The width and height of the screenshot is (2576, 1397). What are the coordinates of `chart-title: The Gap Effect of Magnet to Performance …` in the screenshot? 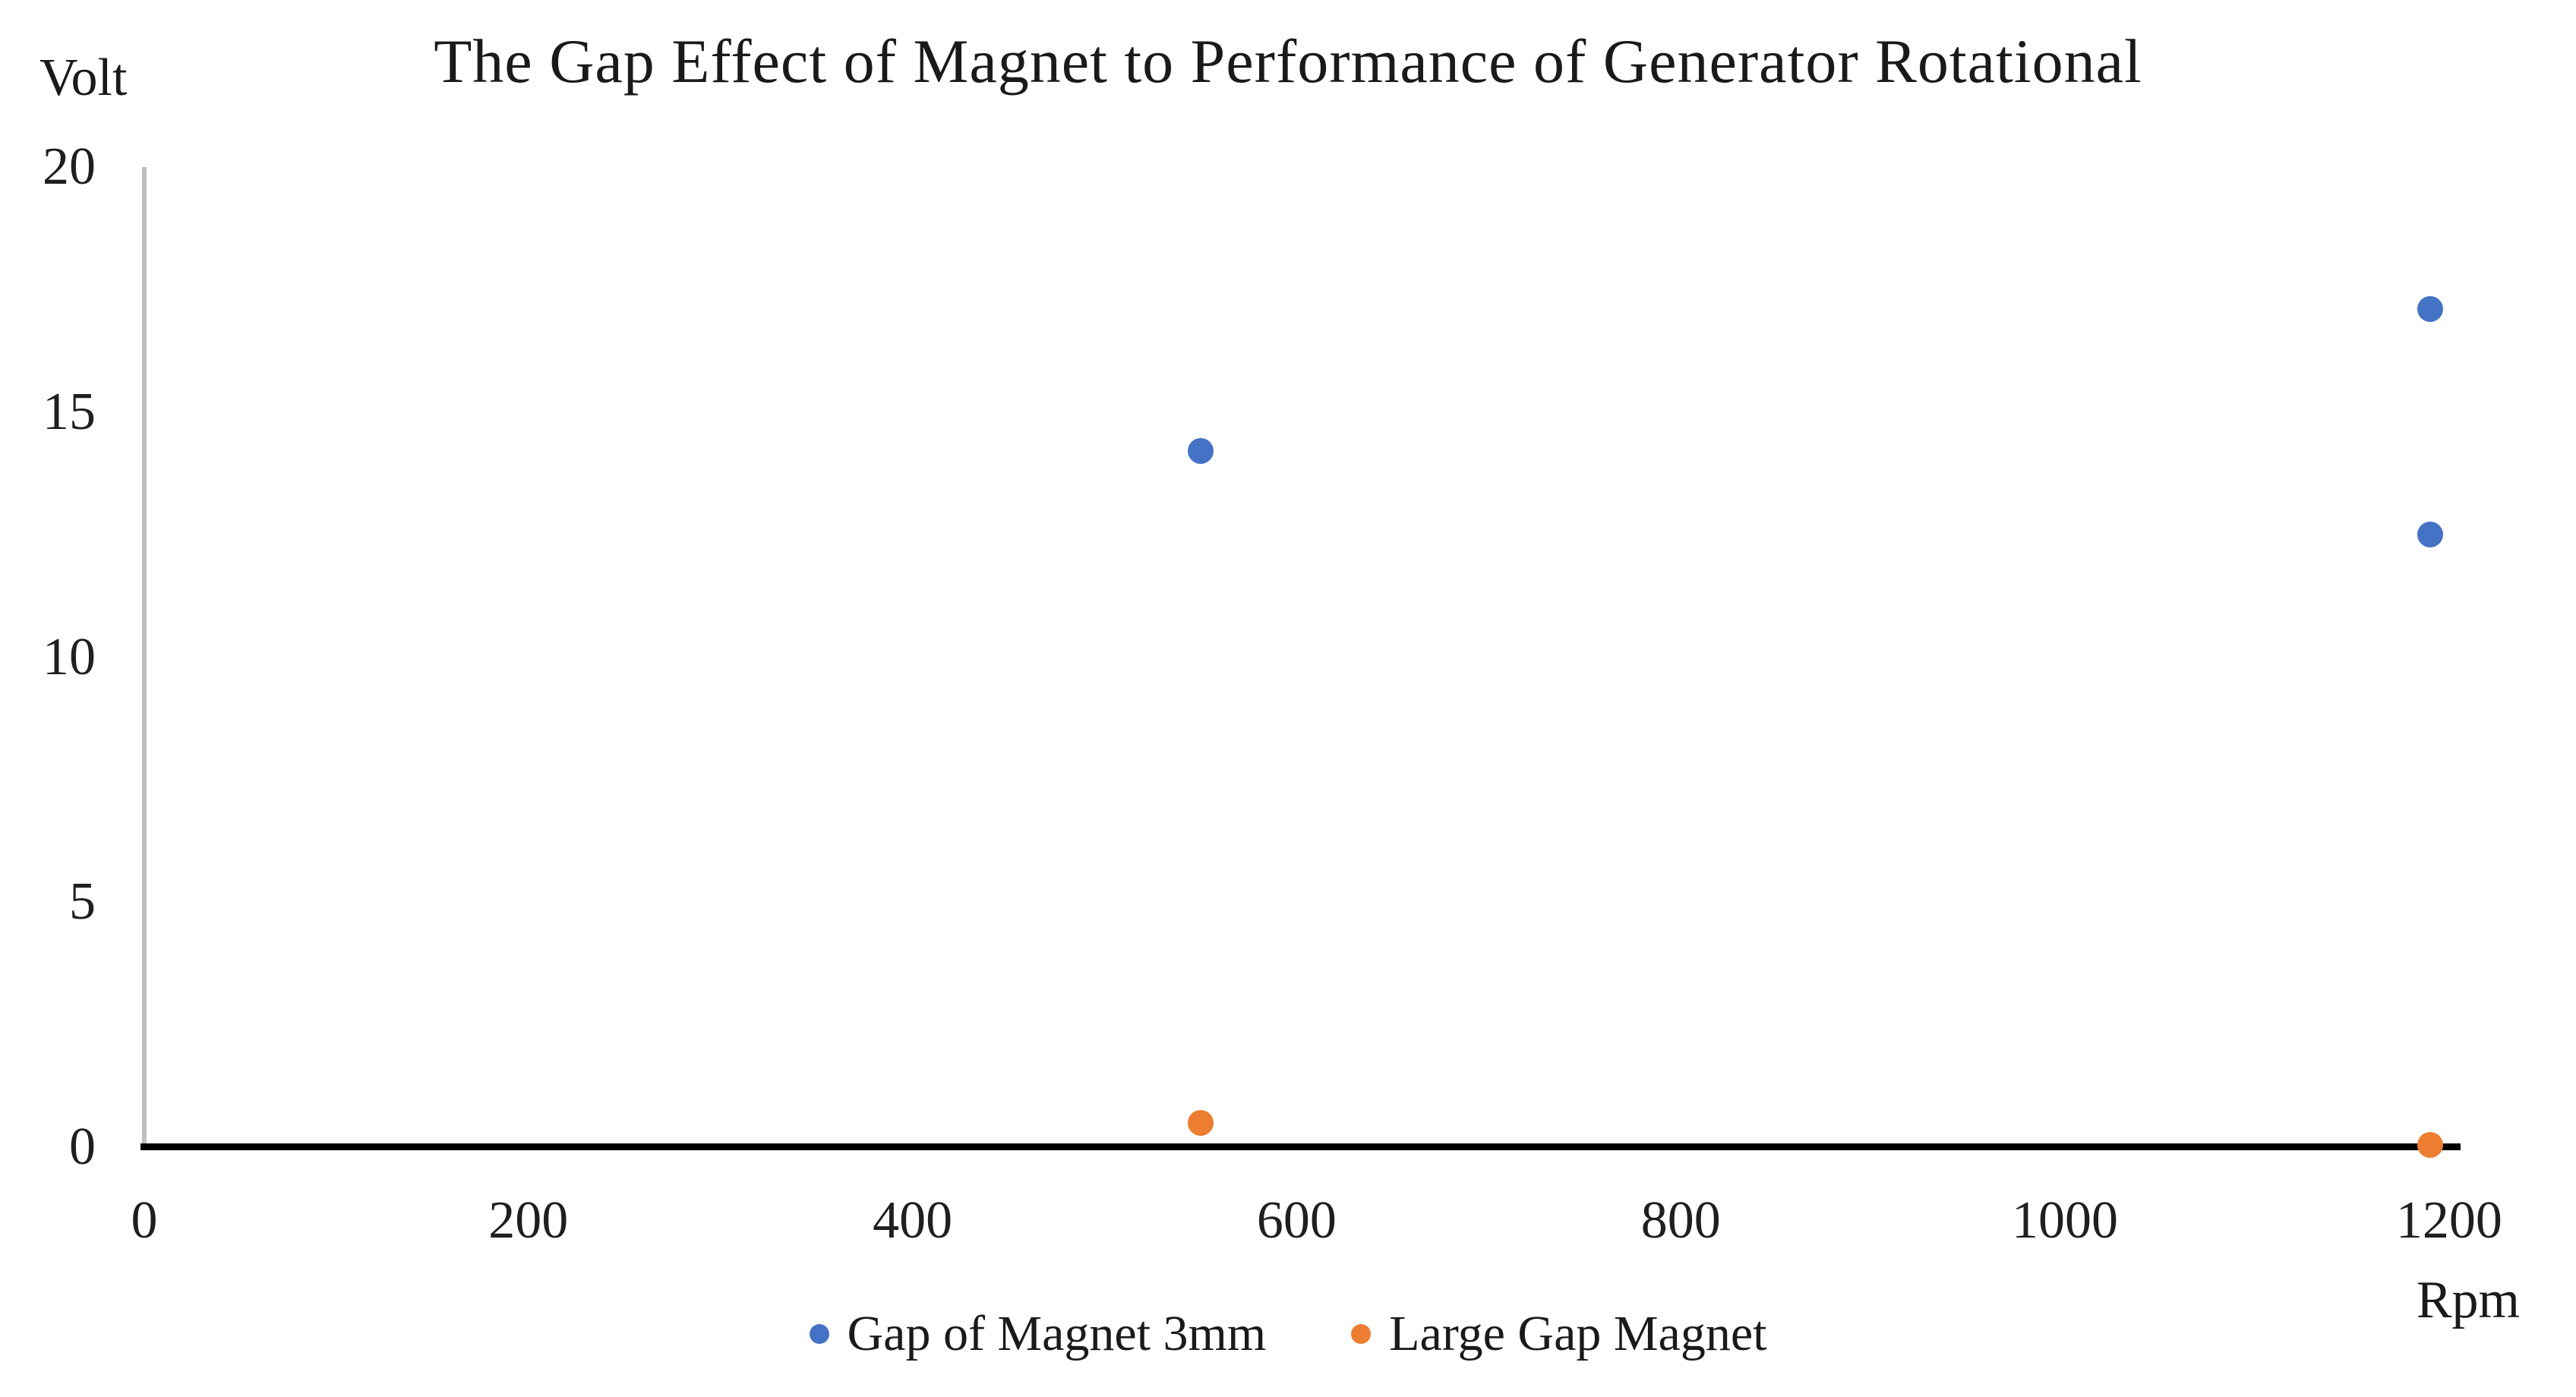 It's located at (1288, 61).